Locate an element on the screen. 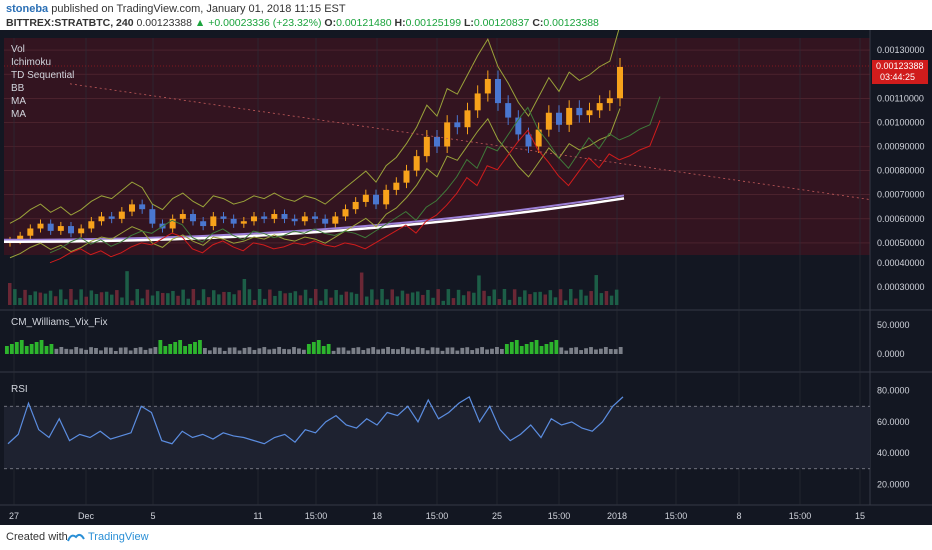 The height and width of the screenshot is (550, 932). author-name: stoneba is located at coordinates (27, 9).